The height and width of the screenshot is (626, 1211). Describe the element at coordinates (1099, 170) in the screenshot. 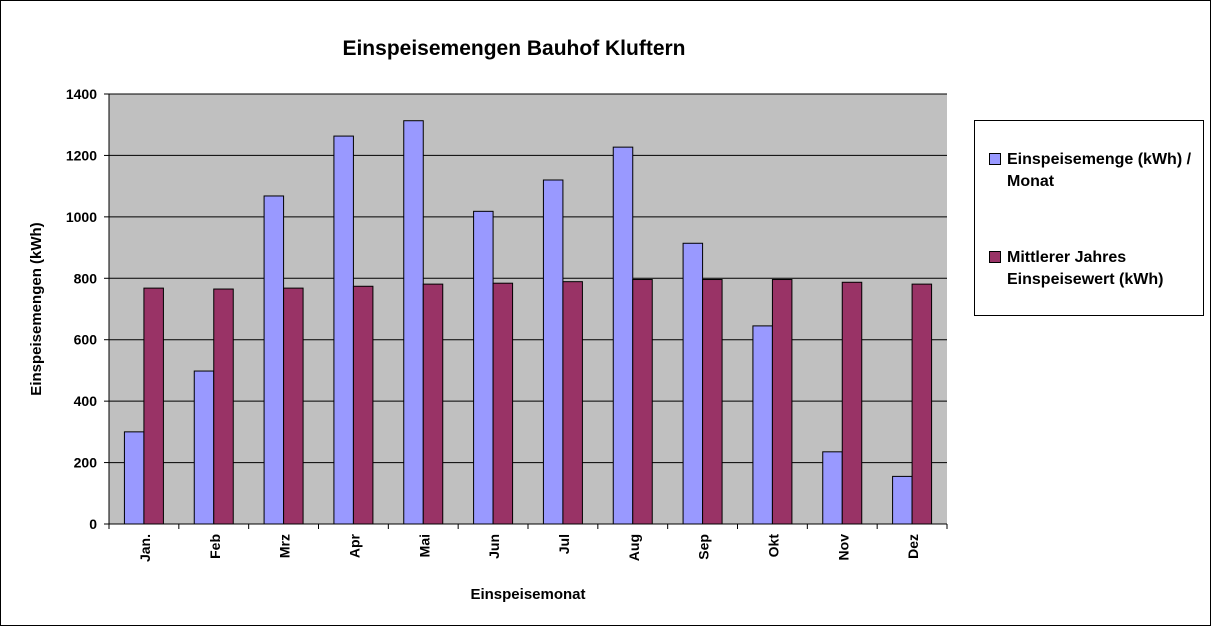

I see `legend-label-einspeisemenge: Einspeisemenge (kWh) / Monat` at that location.